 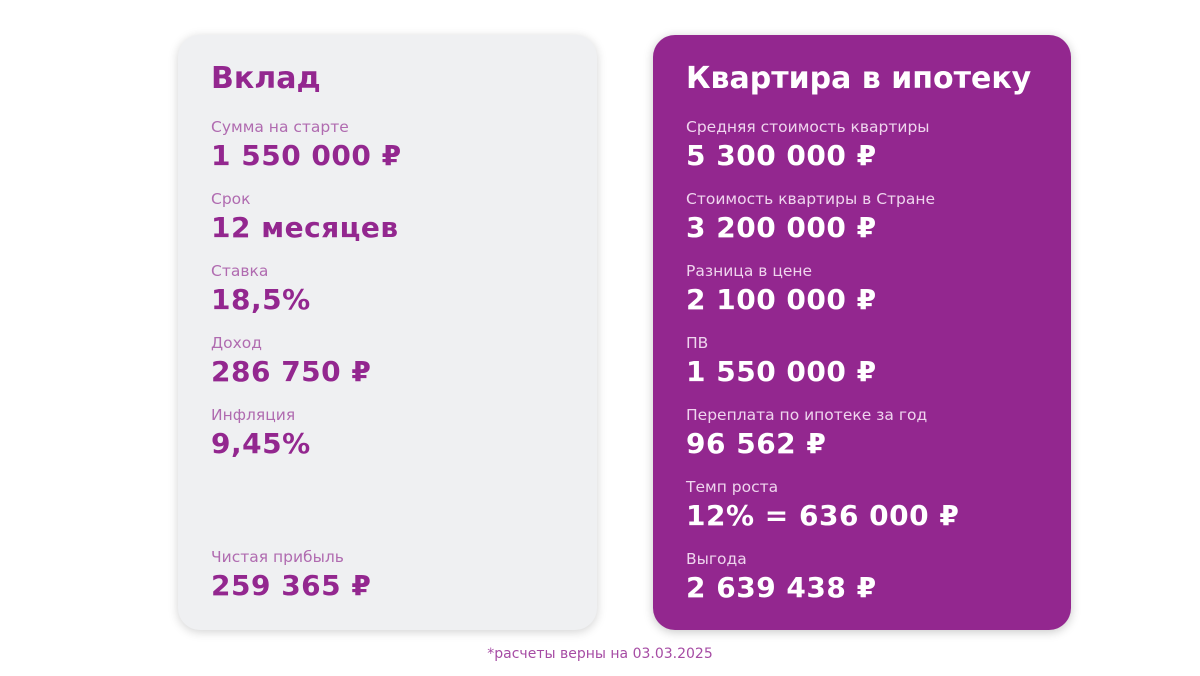 I want to click on field-label: Срок, so click(x=231, y=199).